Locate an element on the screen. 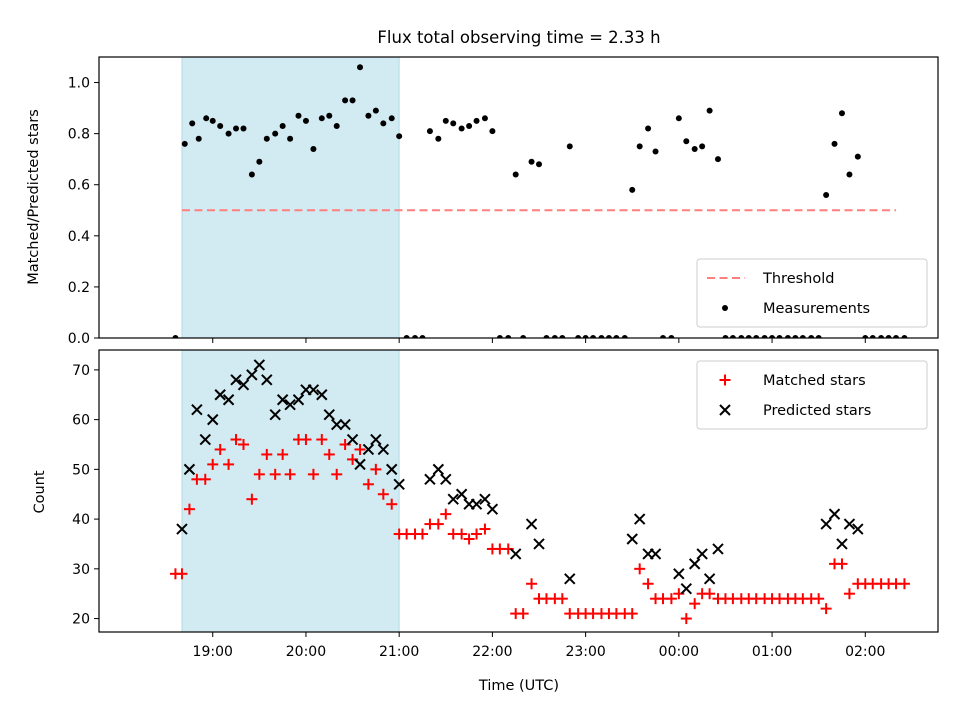 This screenshot has width=960, height=724. legend-predicted-swatch is located at coordinates (725, 410).